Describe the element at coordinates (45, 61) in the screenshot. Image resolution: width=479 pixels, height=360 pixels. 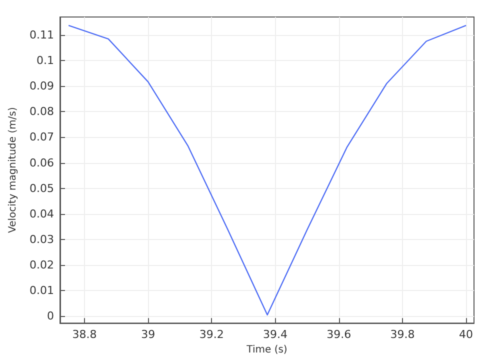
I see `y-tick-label: 0.1` at that location.